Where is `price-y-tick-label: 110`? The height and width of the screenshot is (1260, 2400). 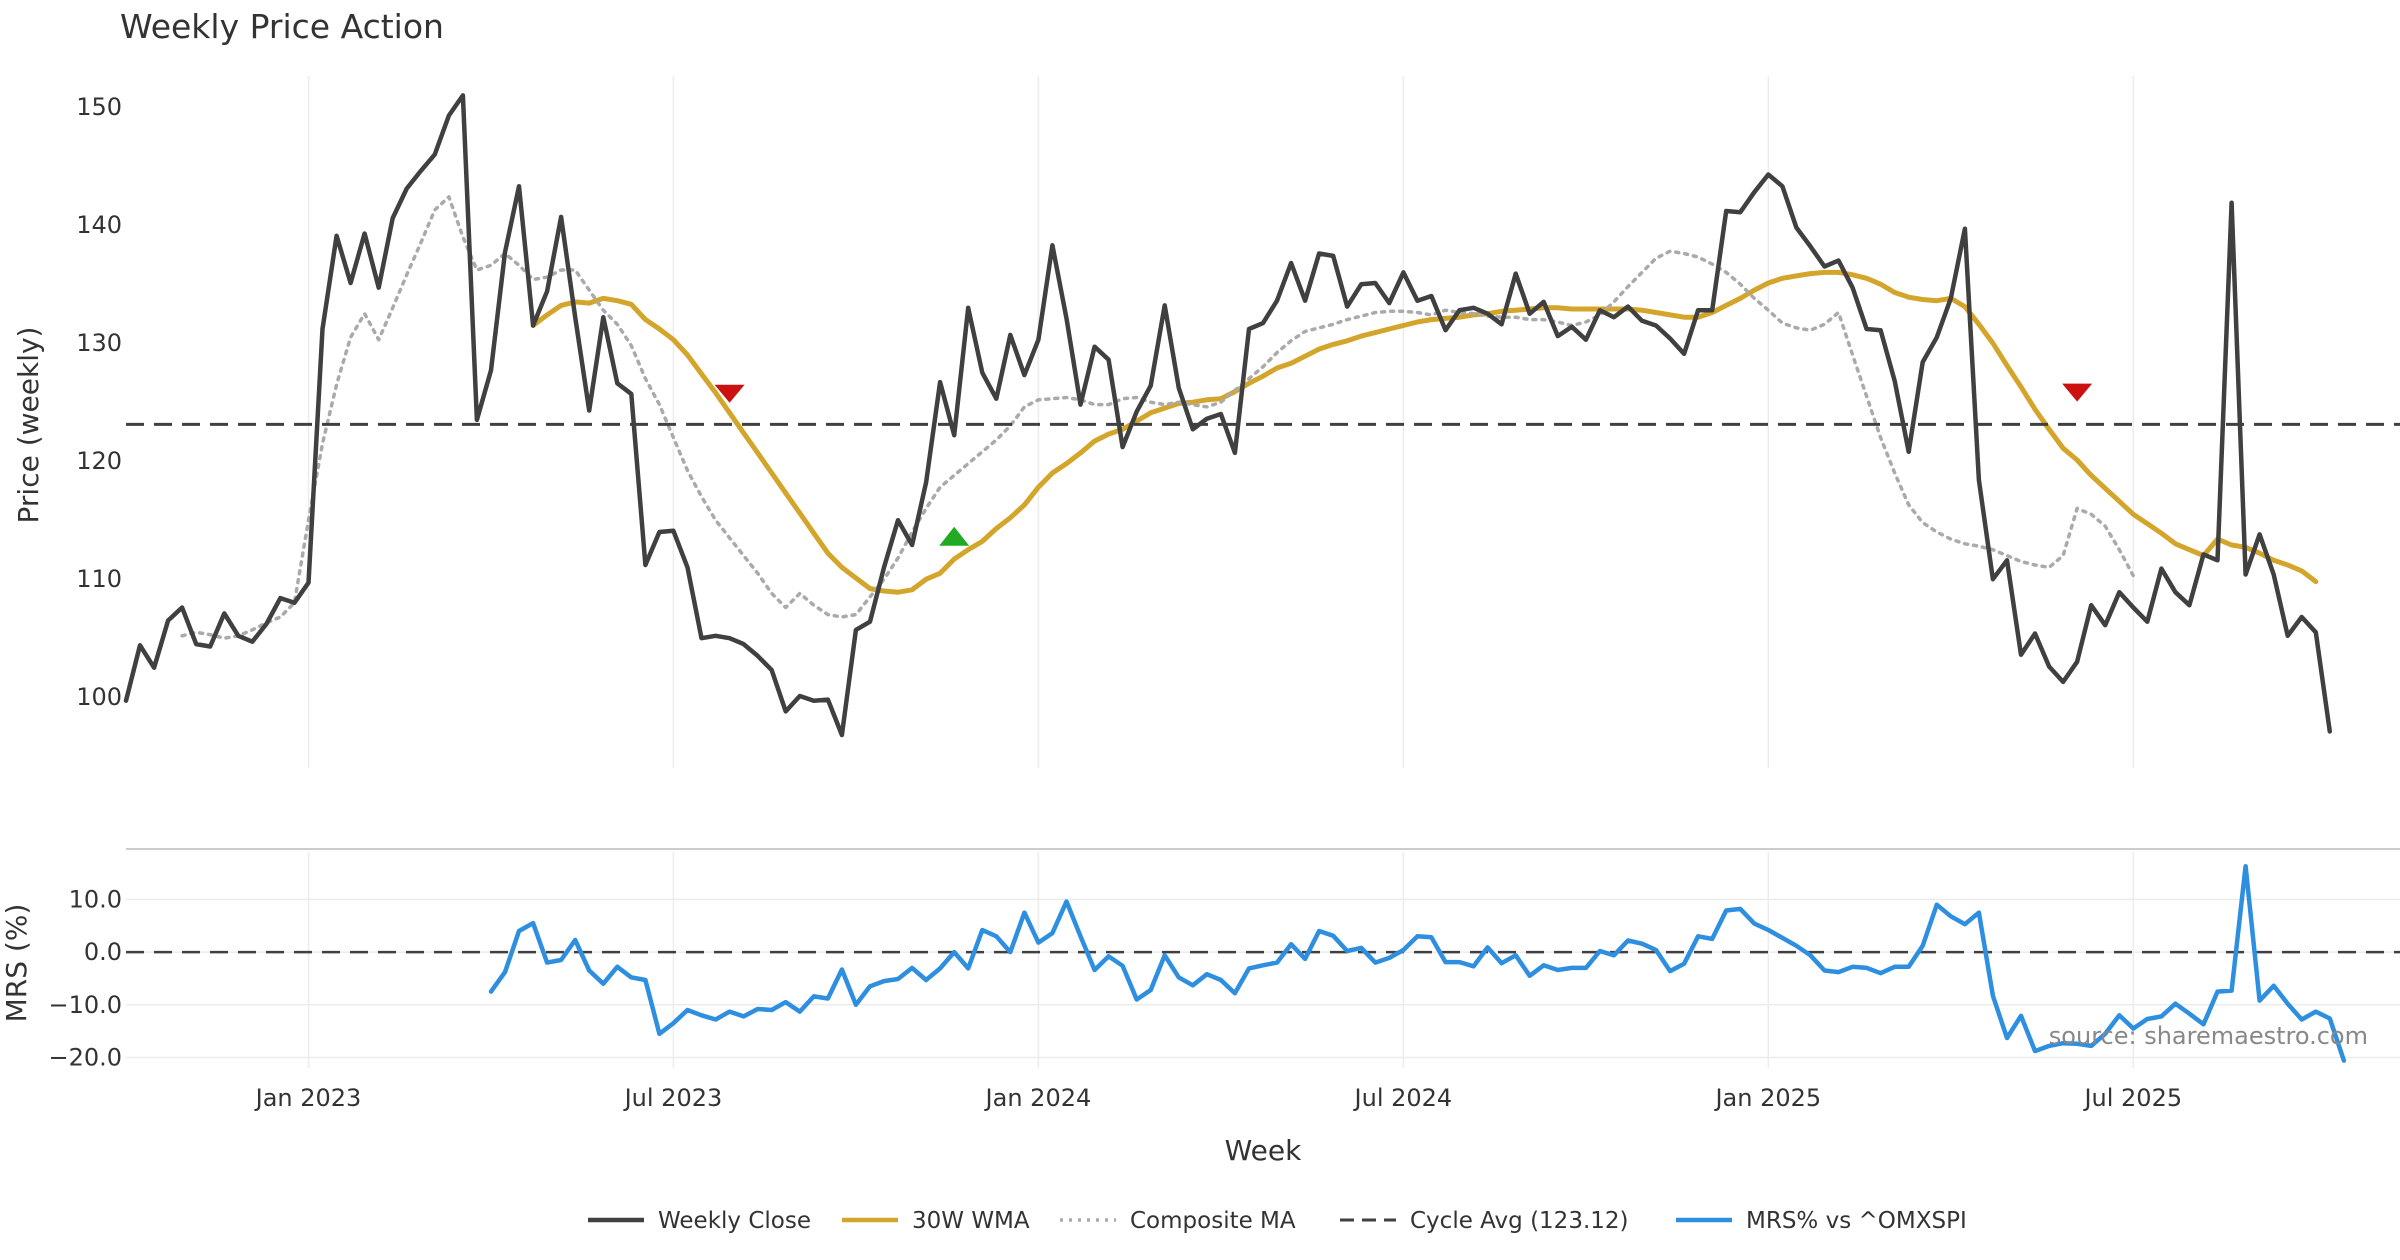 price-y-tick-label: 110 is located at coordinates (99, 579).